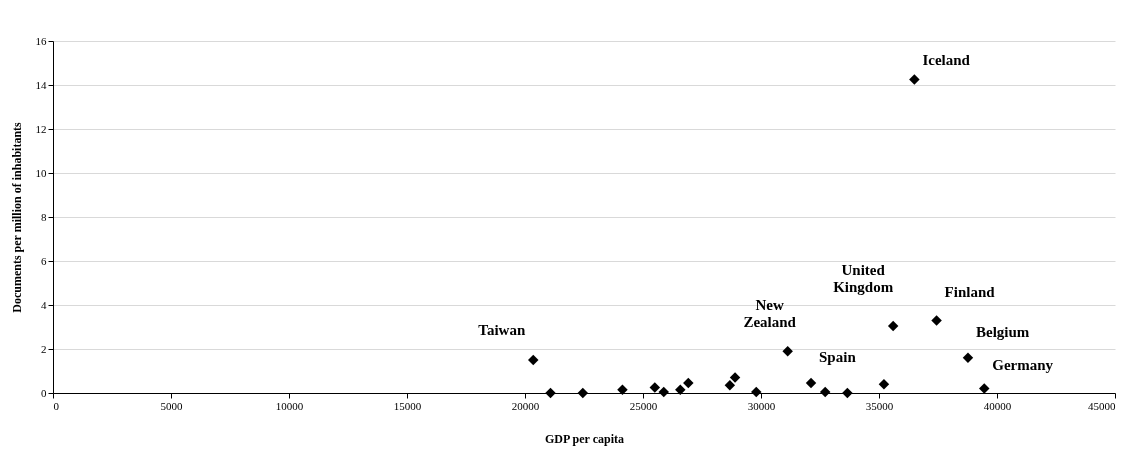  I want to click on y-tick-label: 10, so click(41, 172).